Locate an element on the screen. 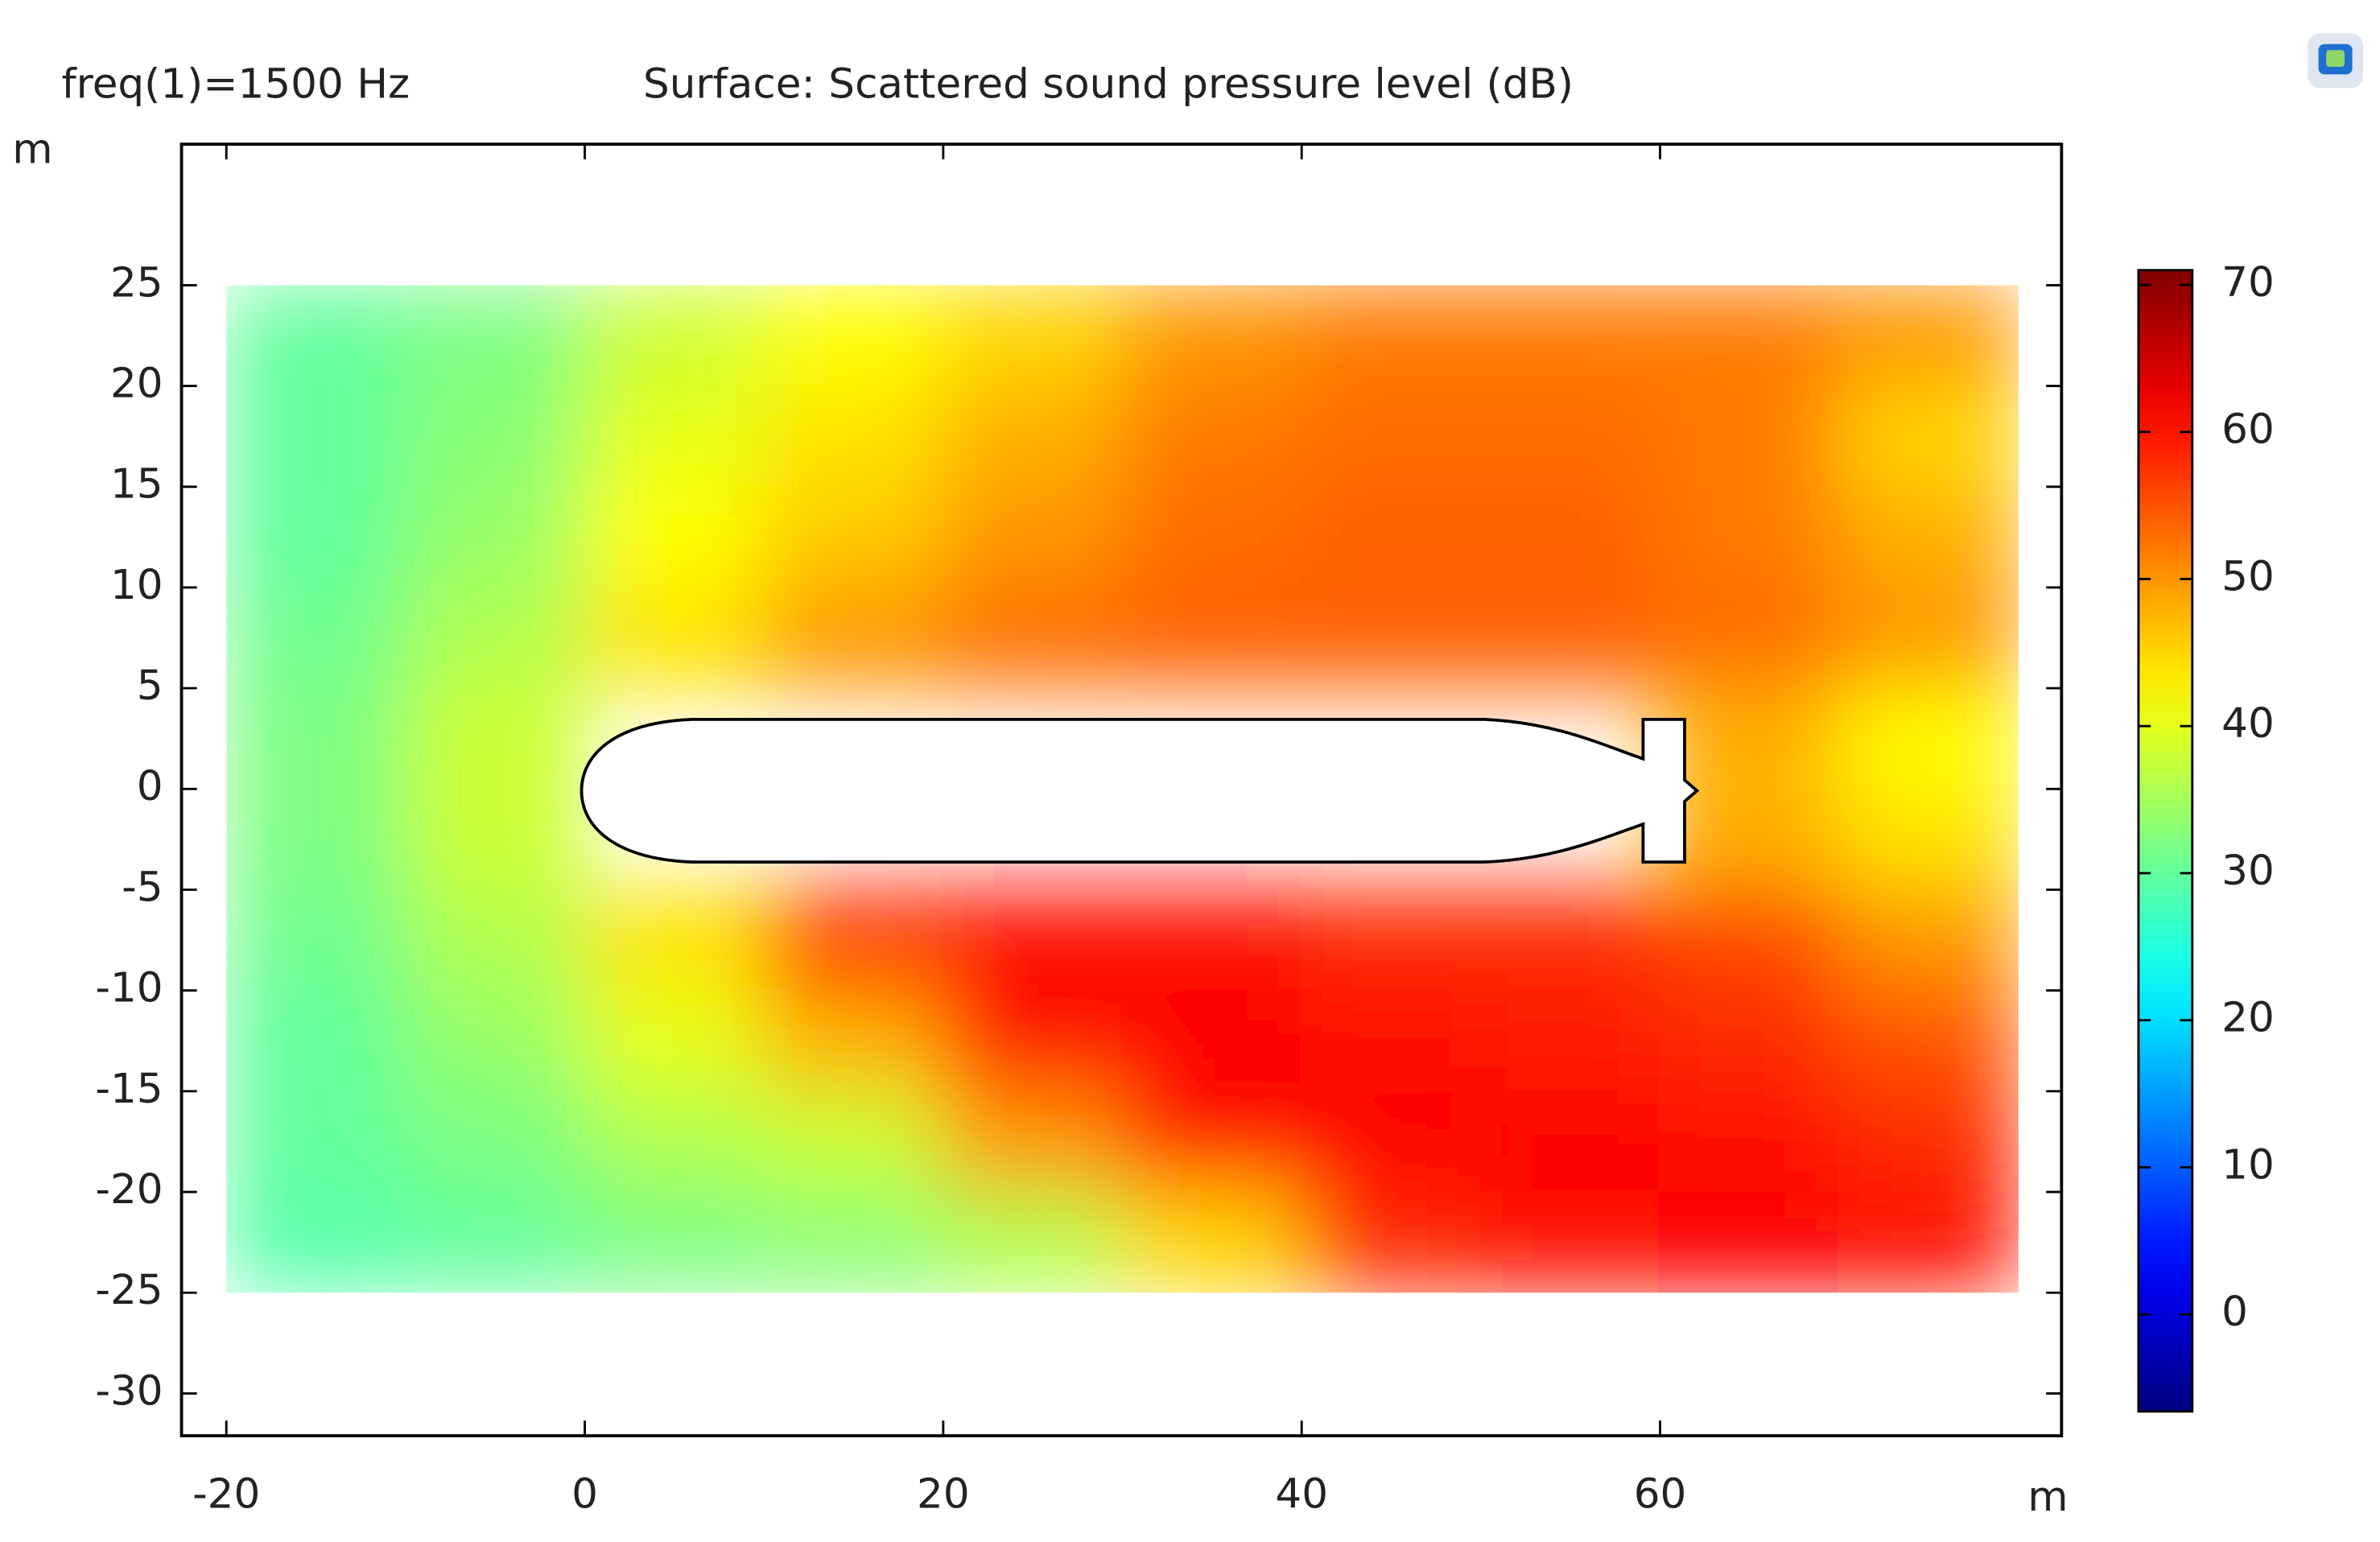 The image size is (2380, 1542). y-tick-label: 25 is located at coordinates (136, 283).